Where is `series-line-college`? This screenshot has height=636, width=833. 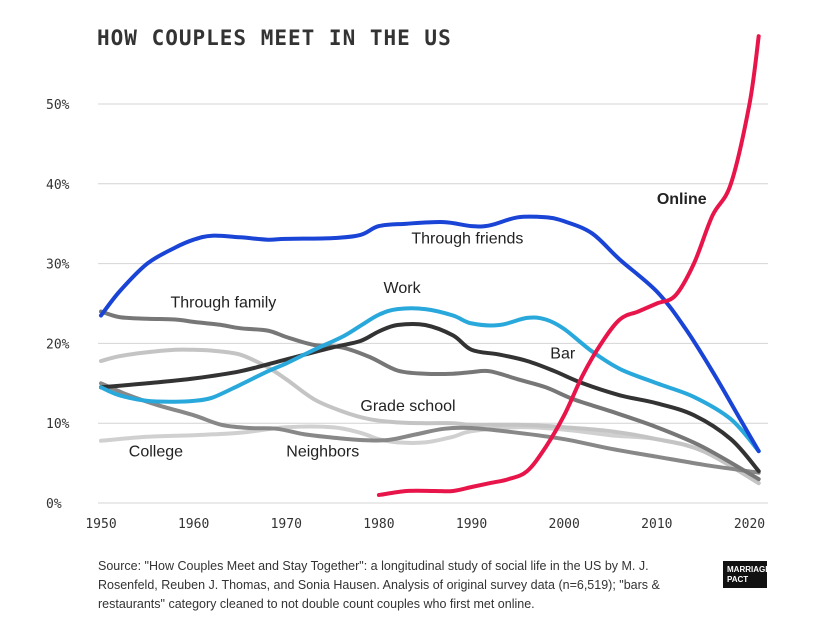
series-line-college is located at coordinates (430, 455).